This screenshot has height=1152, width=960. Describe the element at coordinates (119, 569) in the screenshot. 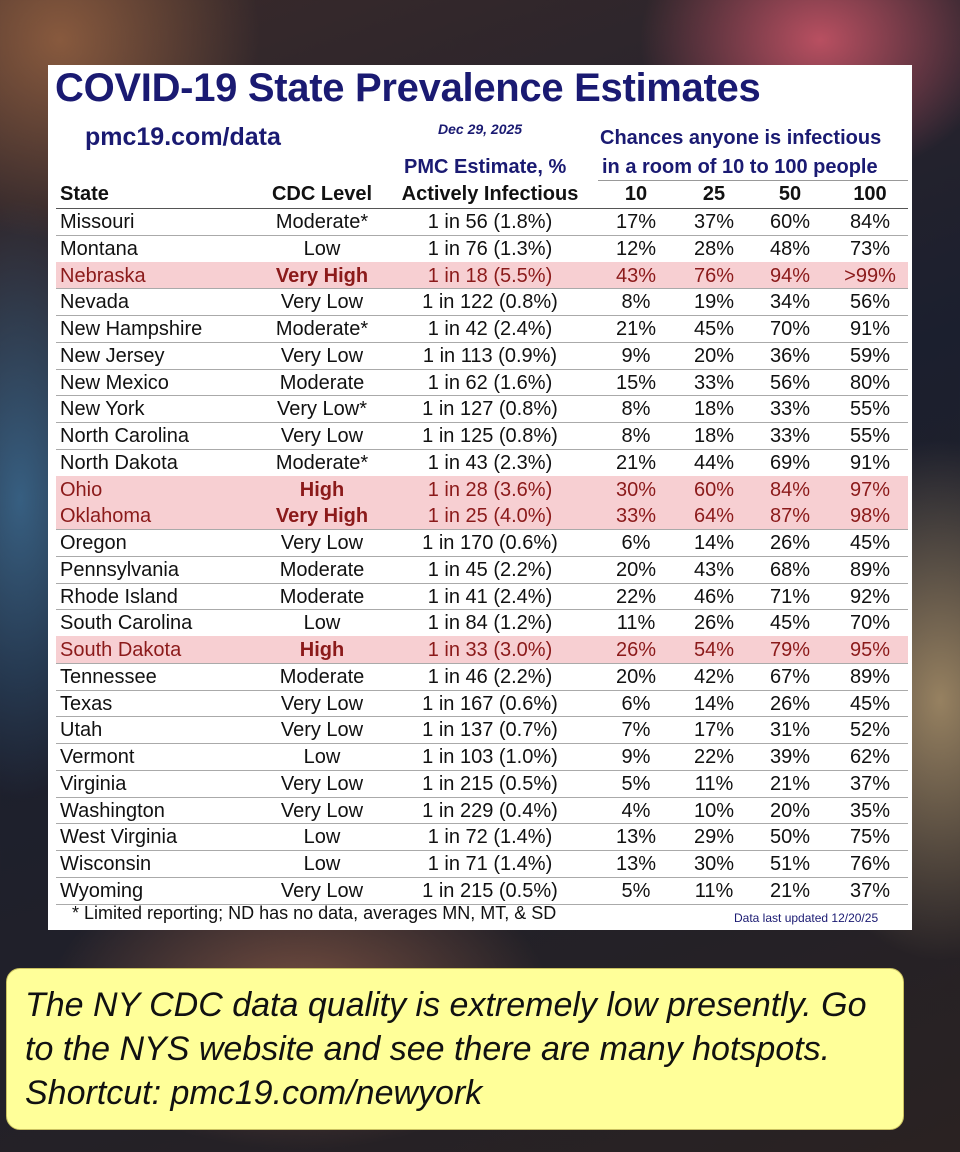

I see `cell: Pennsylvania` at that location.